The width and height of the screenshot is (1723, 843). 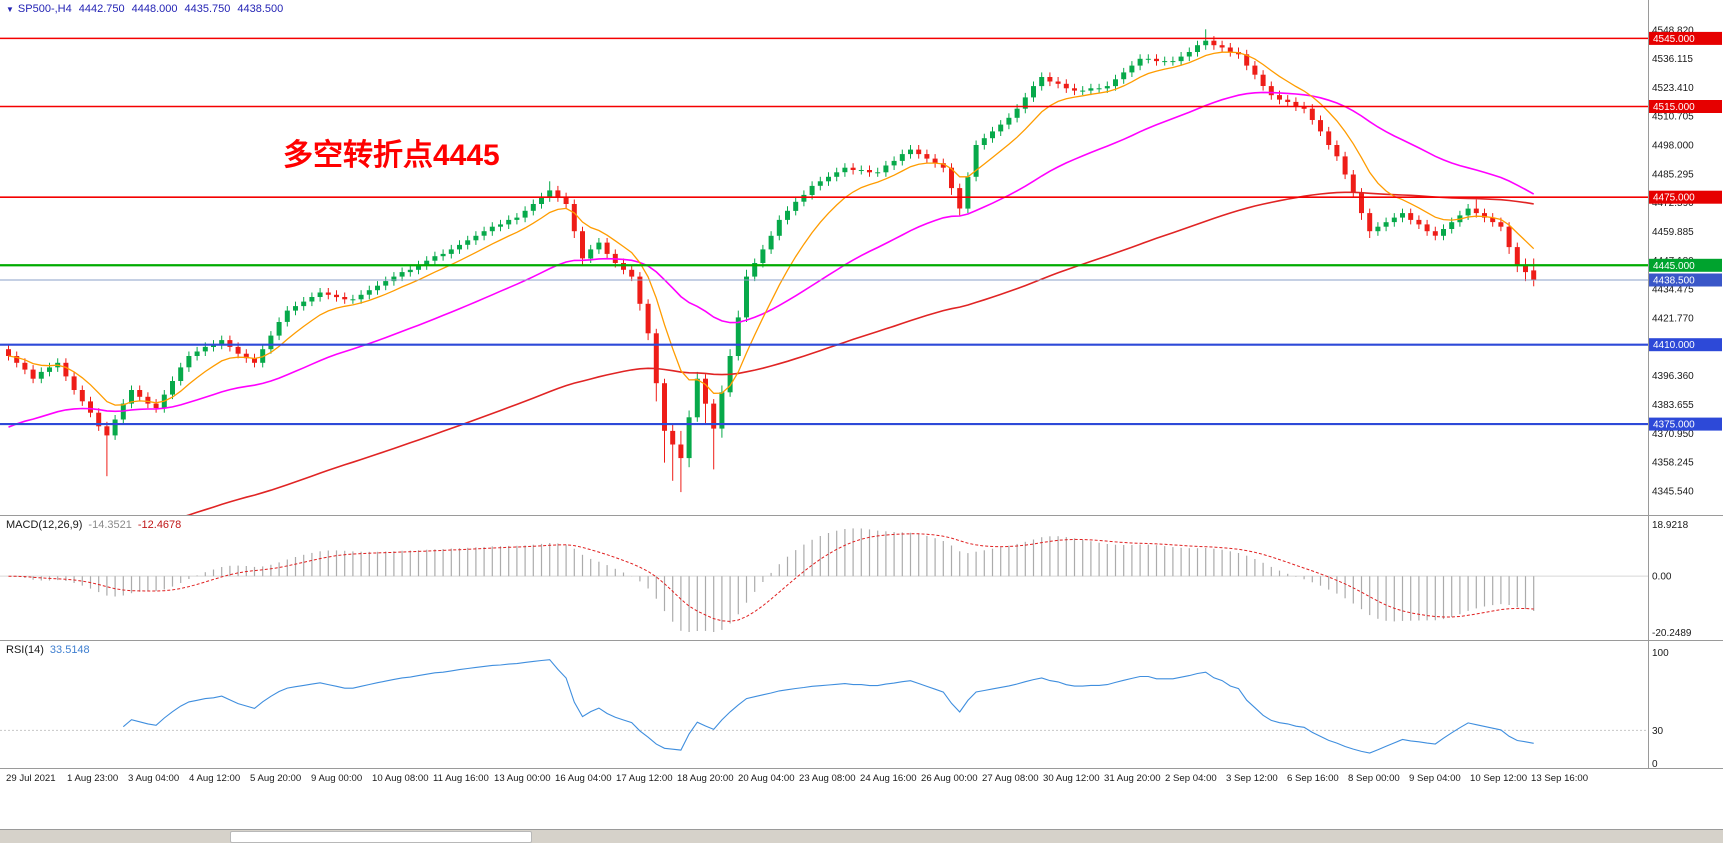 I want to click on macd-main-value: -14.3521, so click(x=110, y=525).